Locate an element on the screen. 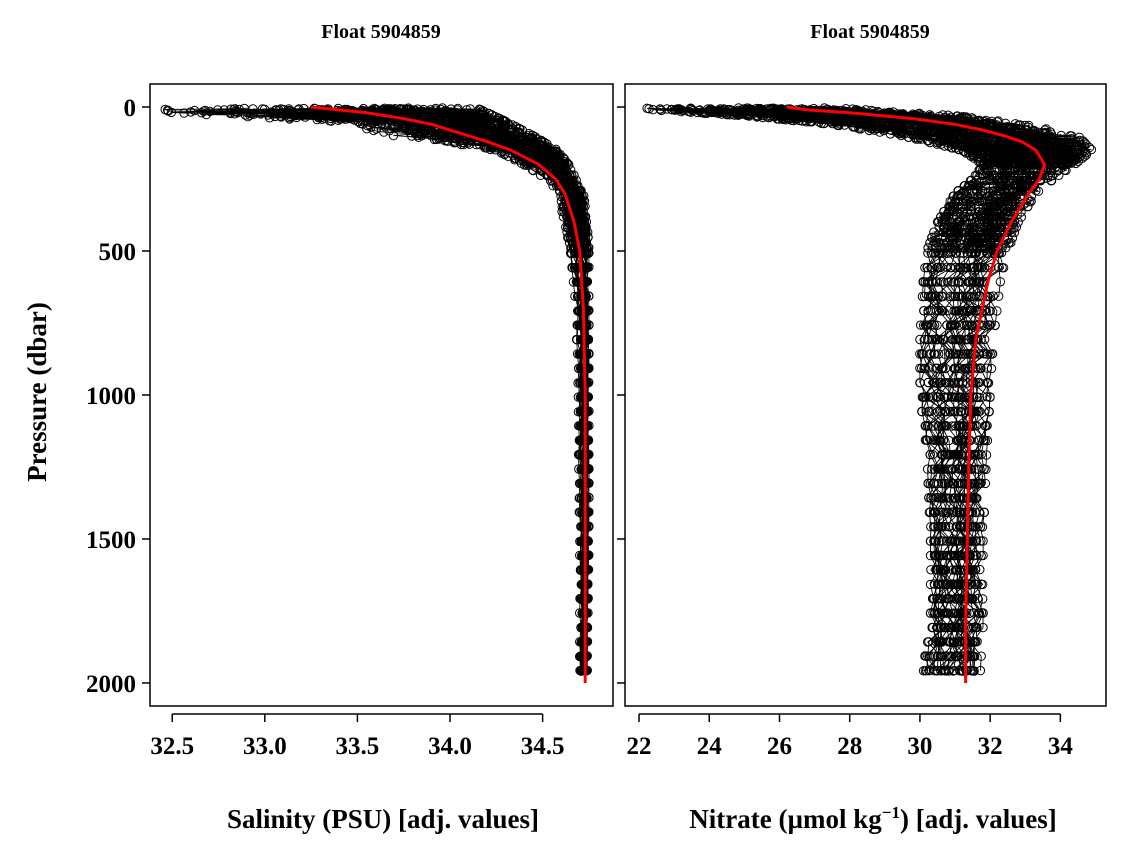 Image resolution: width=1133 pixels, height=850 pixels. y-axis-label: Pressure (dbar) is located at coordinates (37, 392).